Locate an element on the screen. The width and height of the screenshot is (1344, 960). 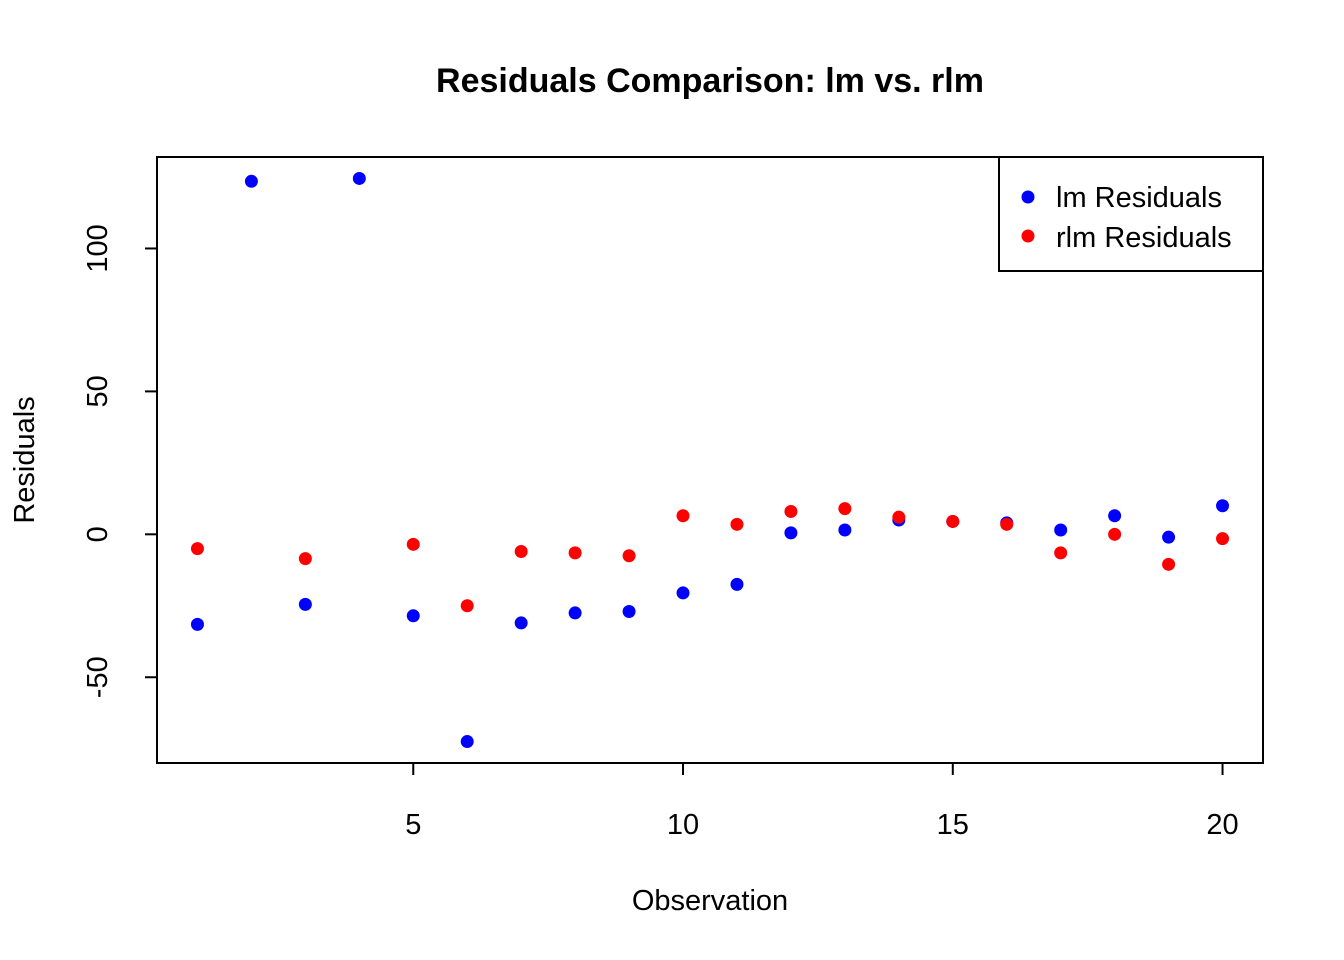
legend: lm Residuals rlm Residuals is located at coordinates (1131, 214).